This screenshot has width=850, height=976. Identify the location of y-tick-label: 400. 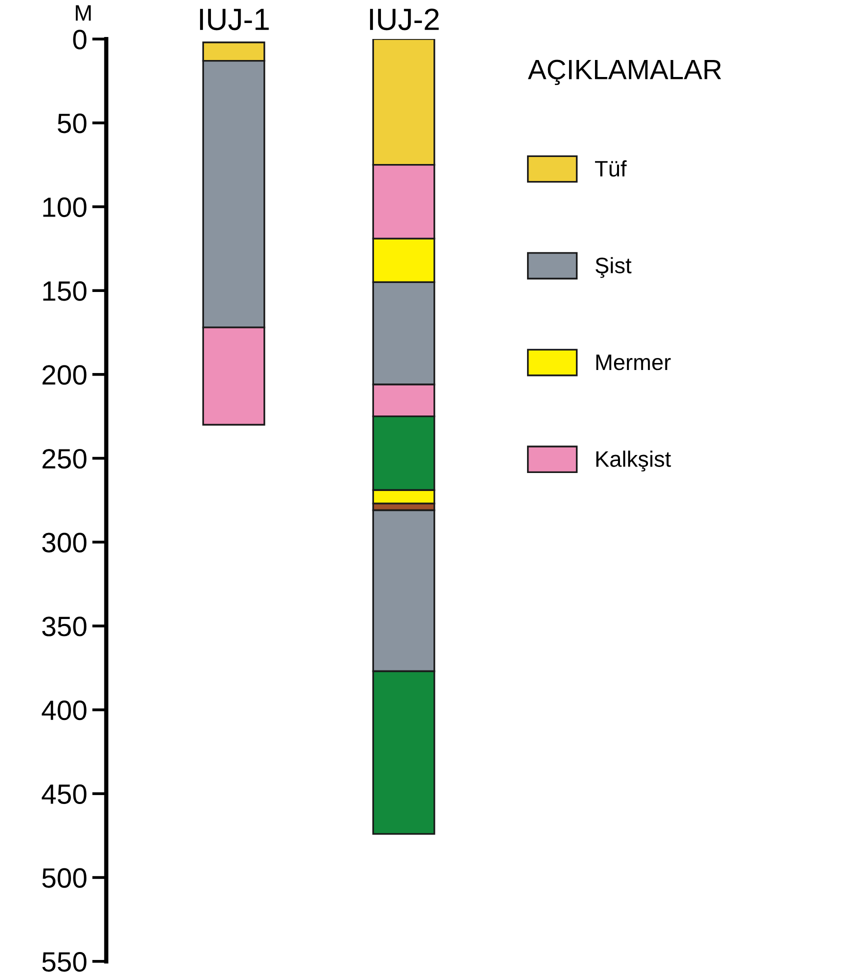
(64, 710).